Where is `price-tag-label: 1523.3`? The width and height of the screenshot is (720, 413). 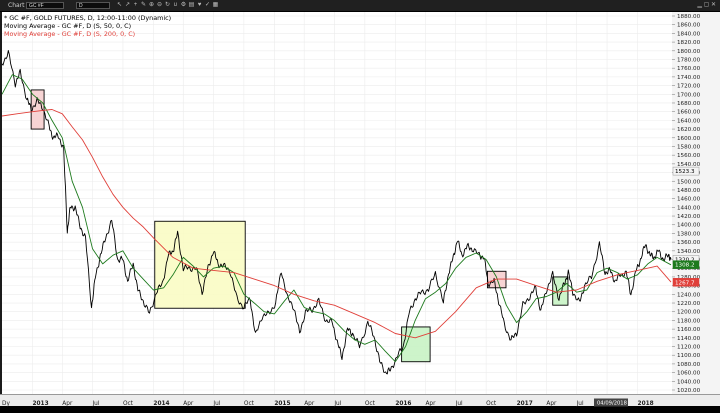
price-tag-label: 1523.3 is located at coordinates (685, 172).